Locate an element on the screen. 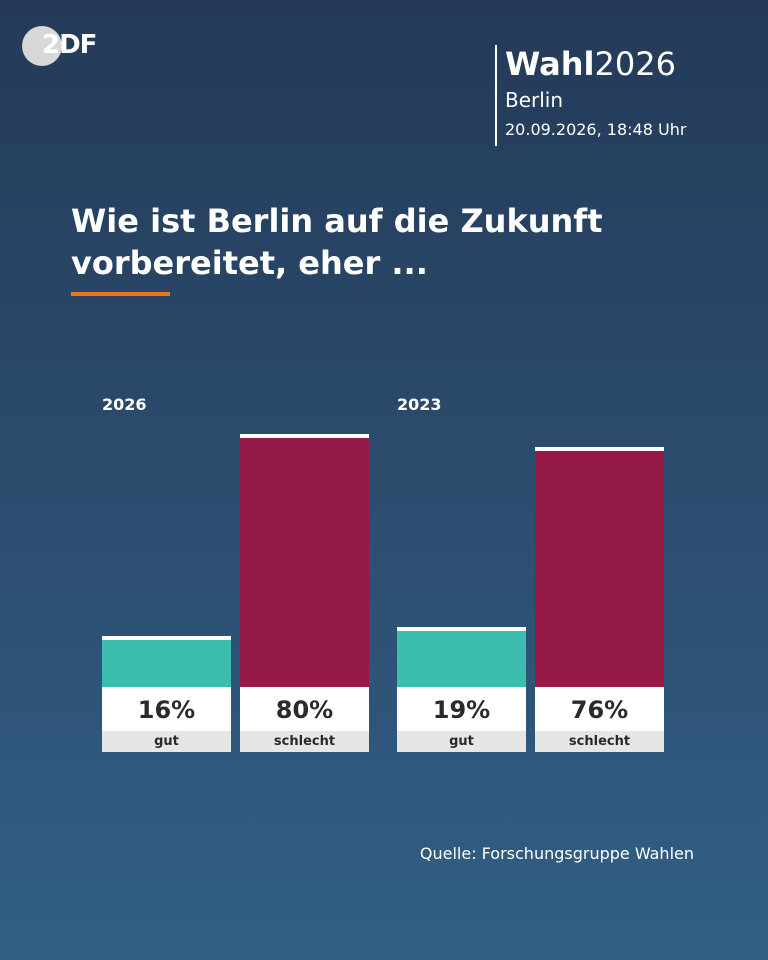 This screenshot has height=960, width=768. logo-circle-icon is located at coordinates (42, 46).